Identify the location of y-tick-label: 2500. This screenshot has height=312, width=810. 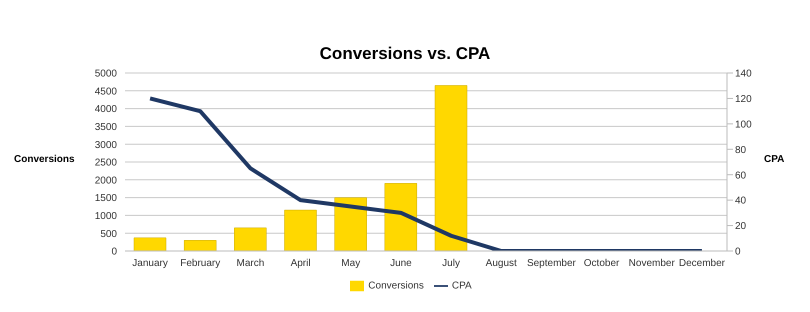
(106, 163).